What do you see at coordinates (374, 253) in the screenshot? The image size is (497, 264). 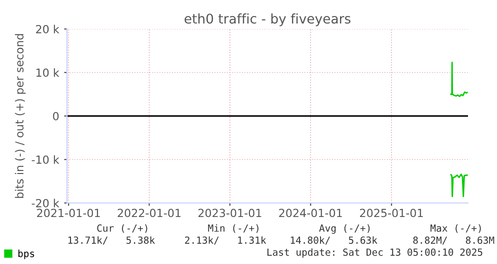 I see `text: Last update: Sat Dec 13 05:00:10 2025` at bounding box center [374, 253].